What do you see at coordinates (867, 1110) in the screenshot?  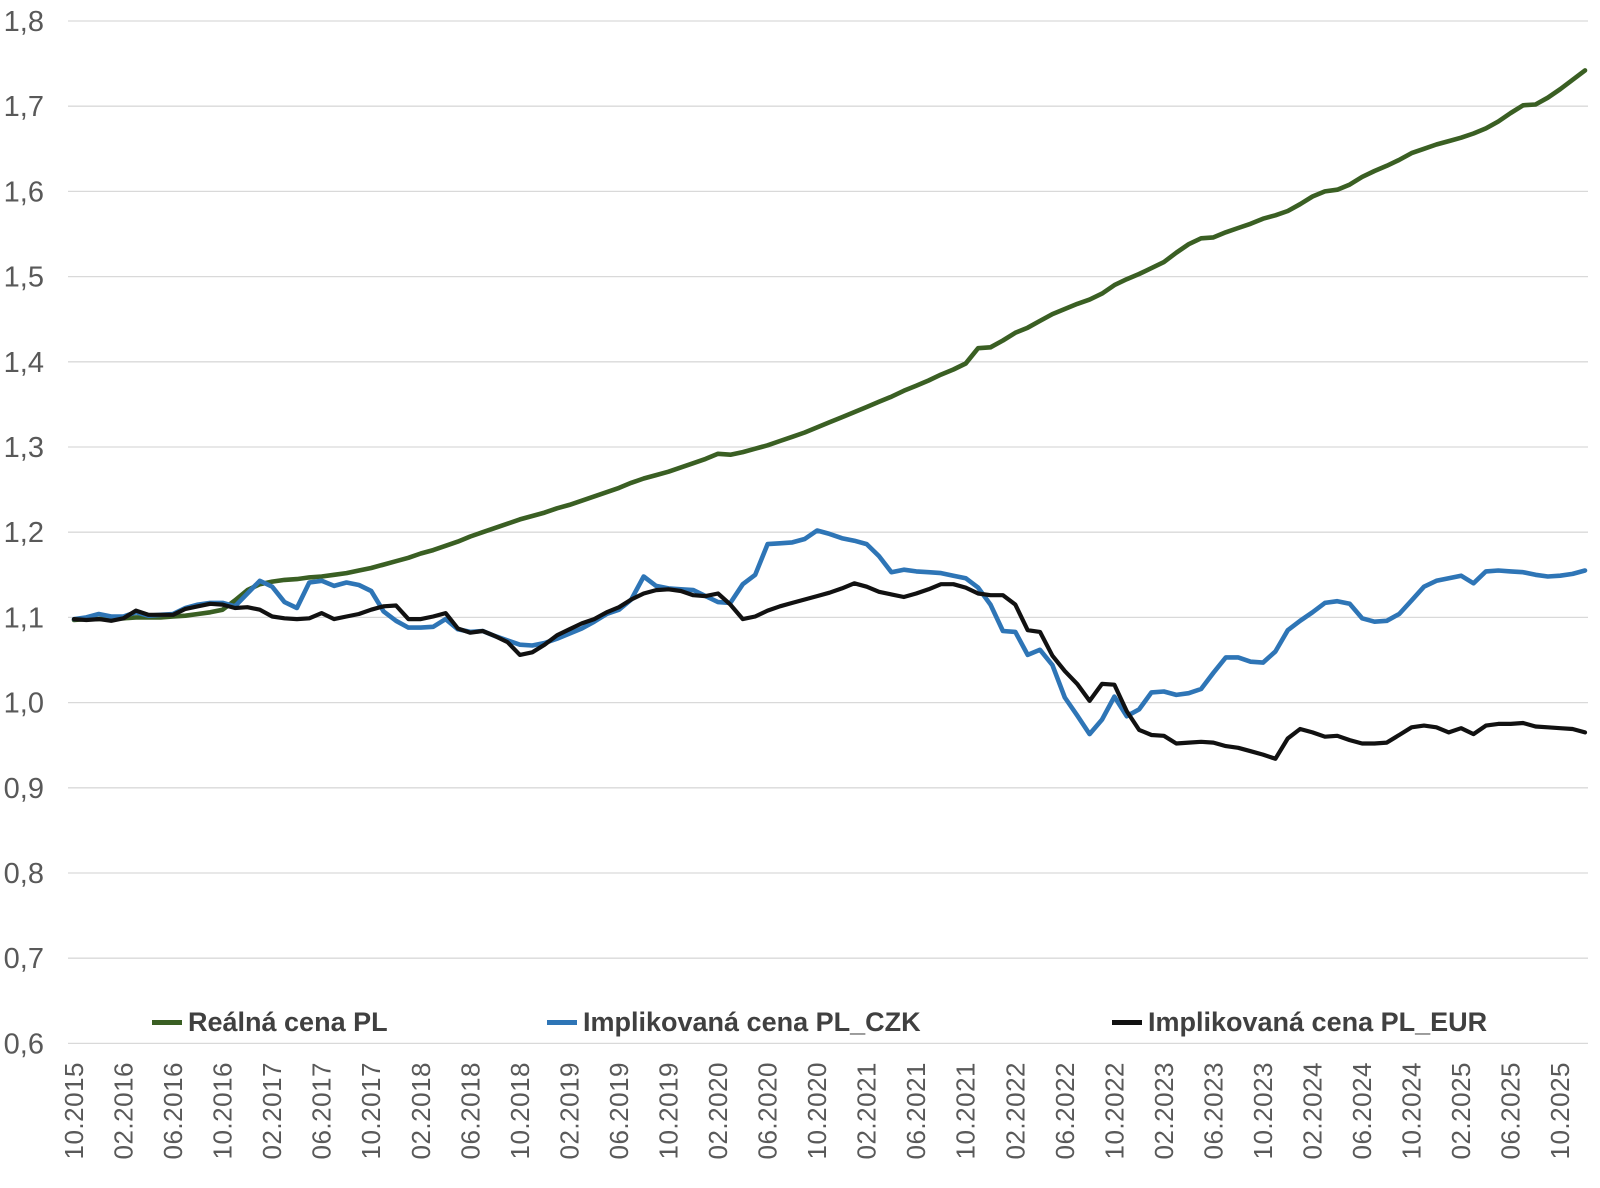 I see `x-axis-tick: 02.2021` at bounding box center [867, 1110].